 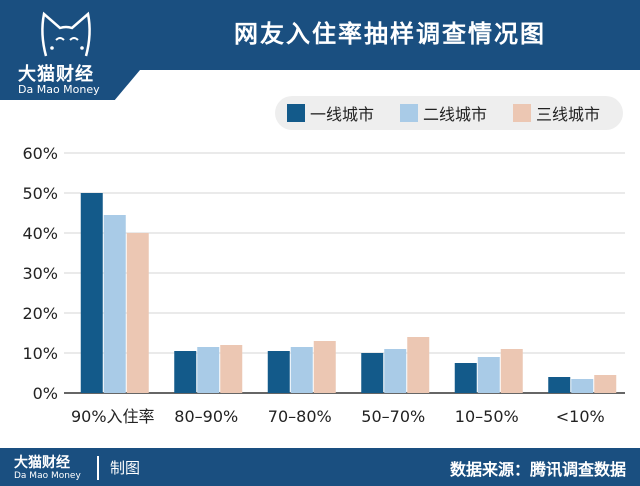 What do you see at coordinates (40, 233) in the screenshot?
I see `y-tick-label: 40%` at bounding box center [40, 233].